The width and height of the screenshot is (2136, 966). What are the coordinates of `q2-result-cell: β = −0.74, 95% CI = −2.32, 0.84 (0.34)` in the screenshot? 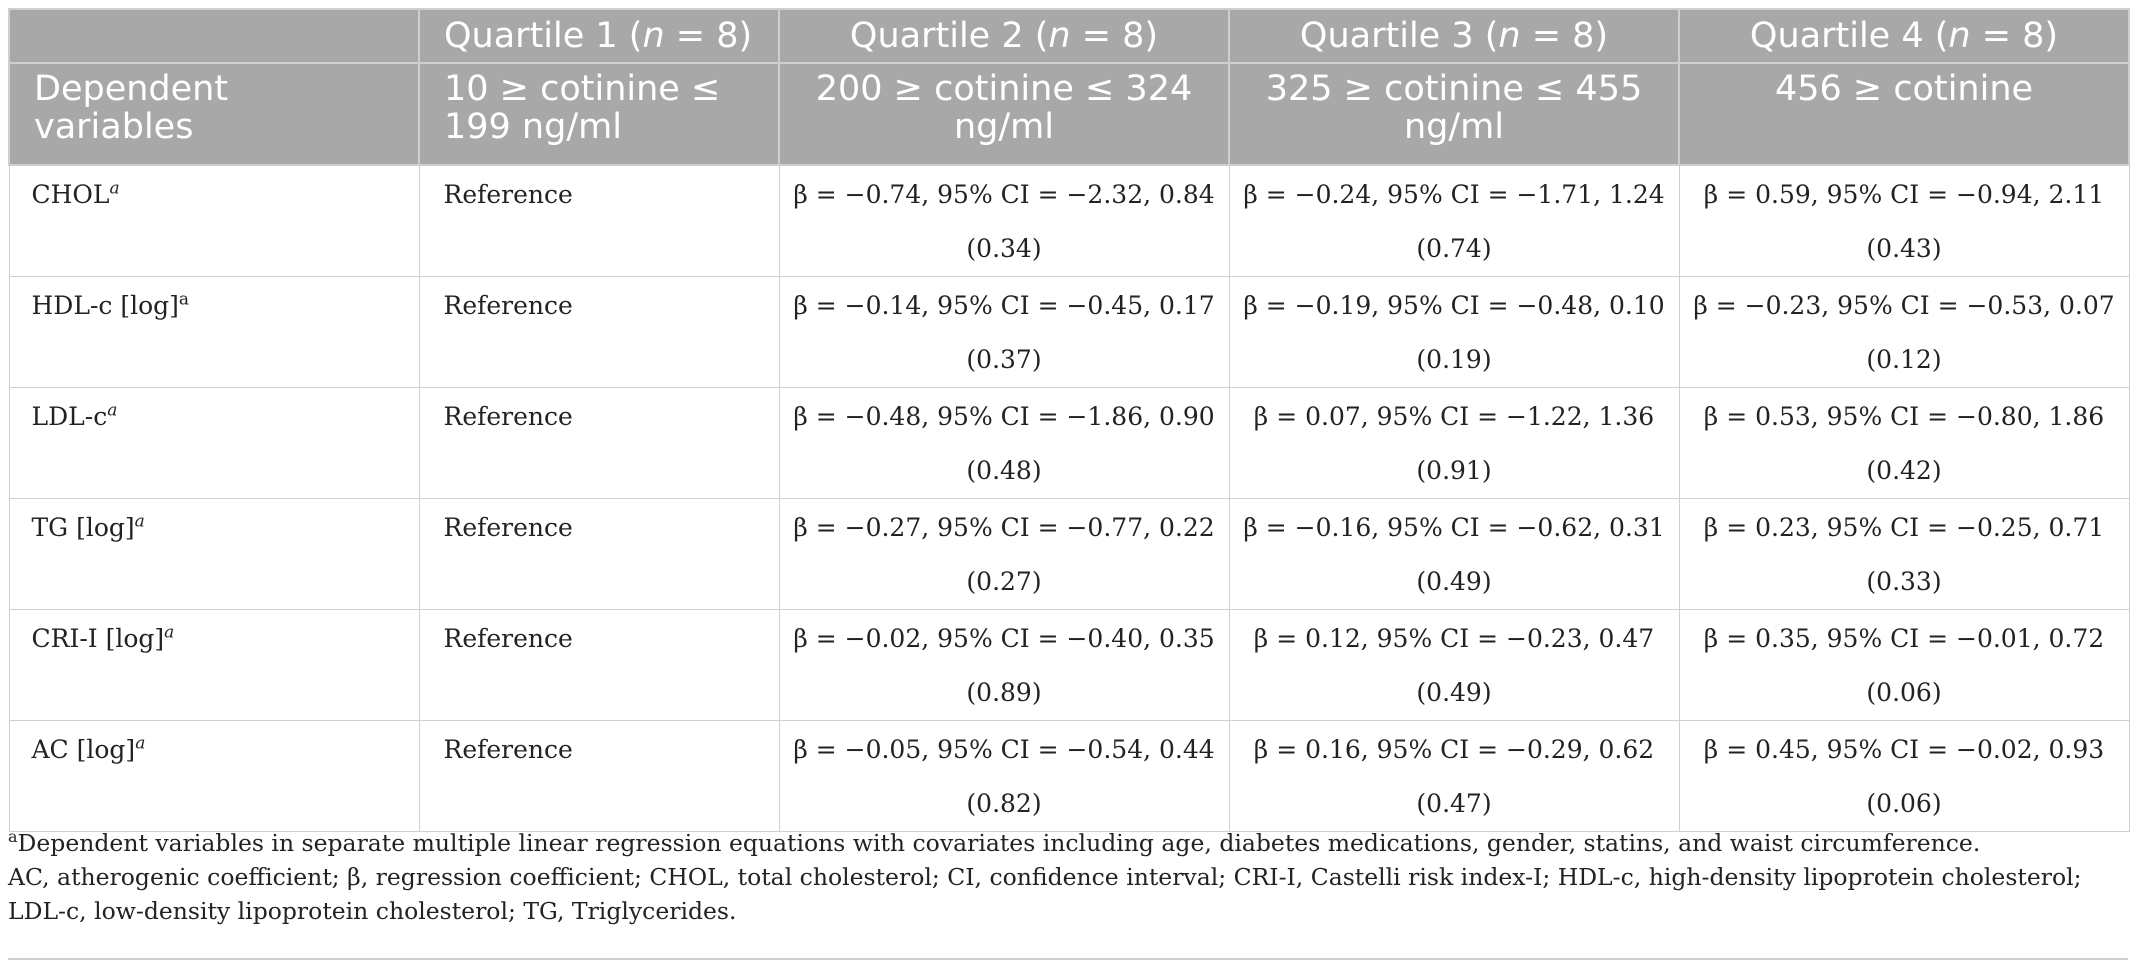 It's located at (1004, 220).